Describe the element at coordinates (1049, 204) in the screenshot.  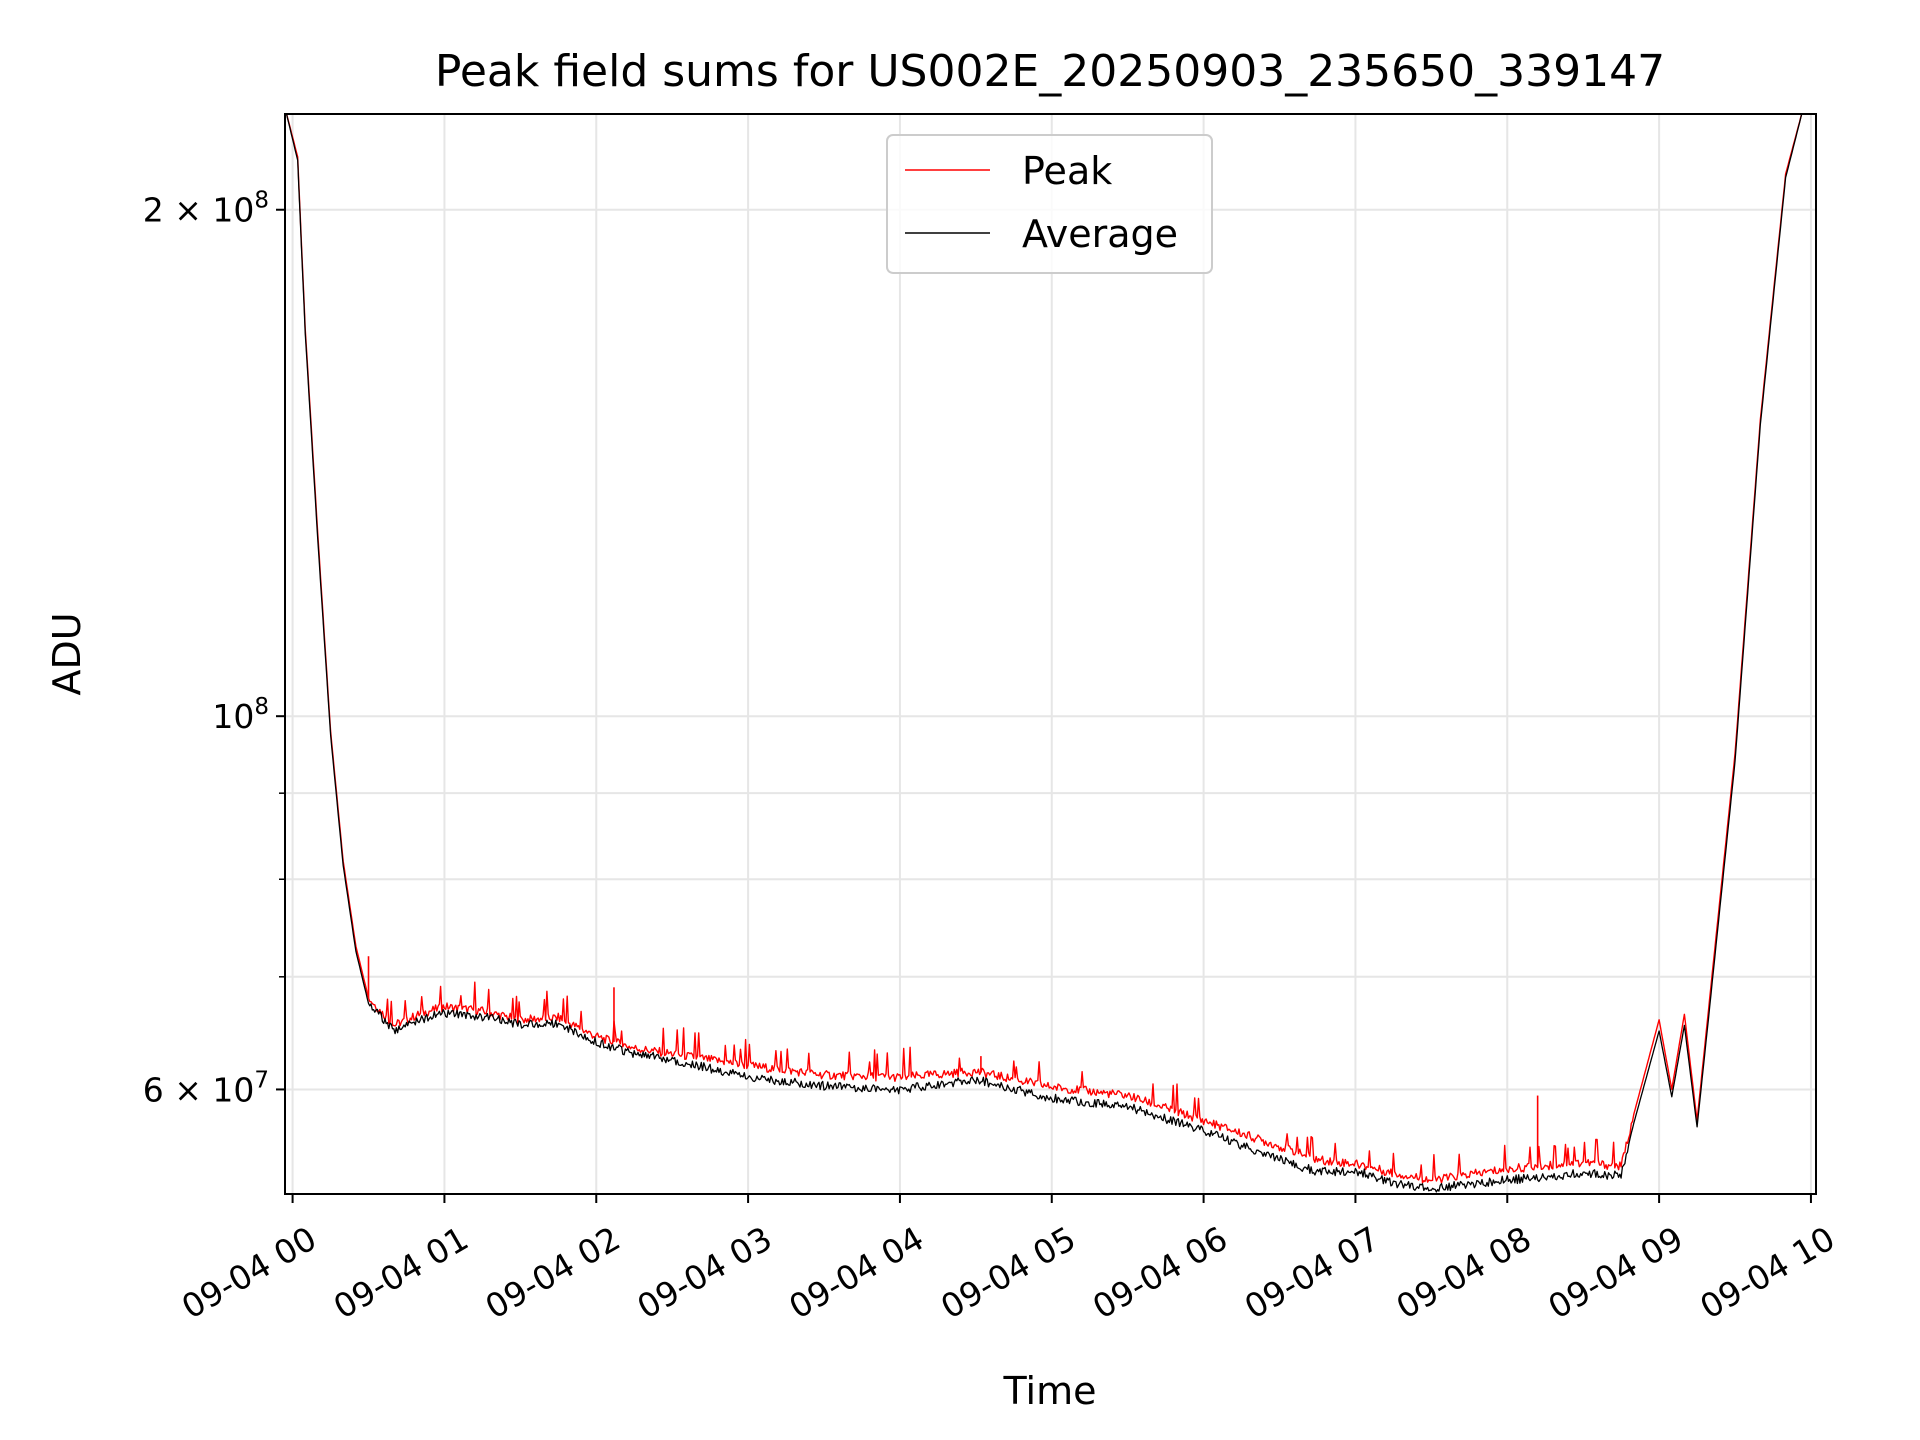
I see `legend: Peak Average` at that location.